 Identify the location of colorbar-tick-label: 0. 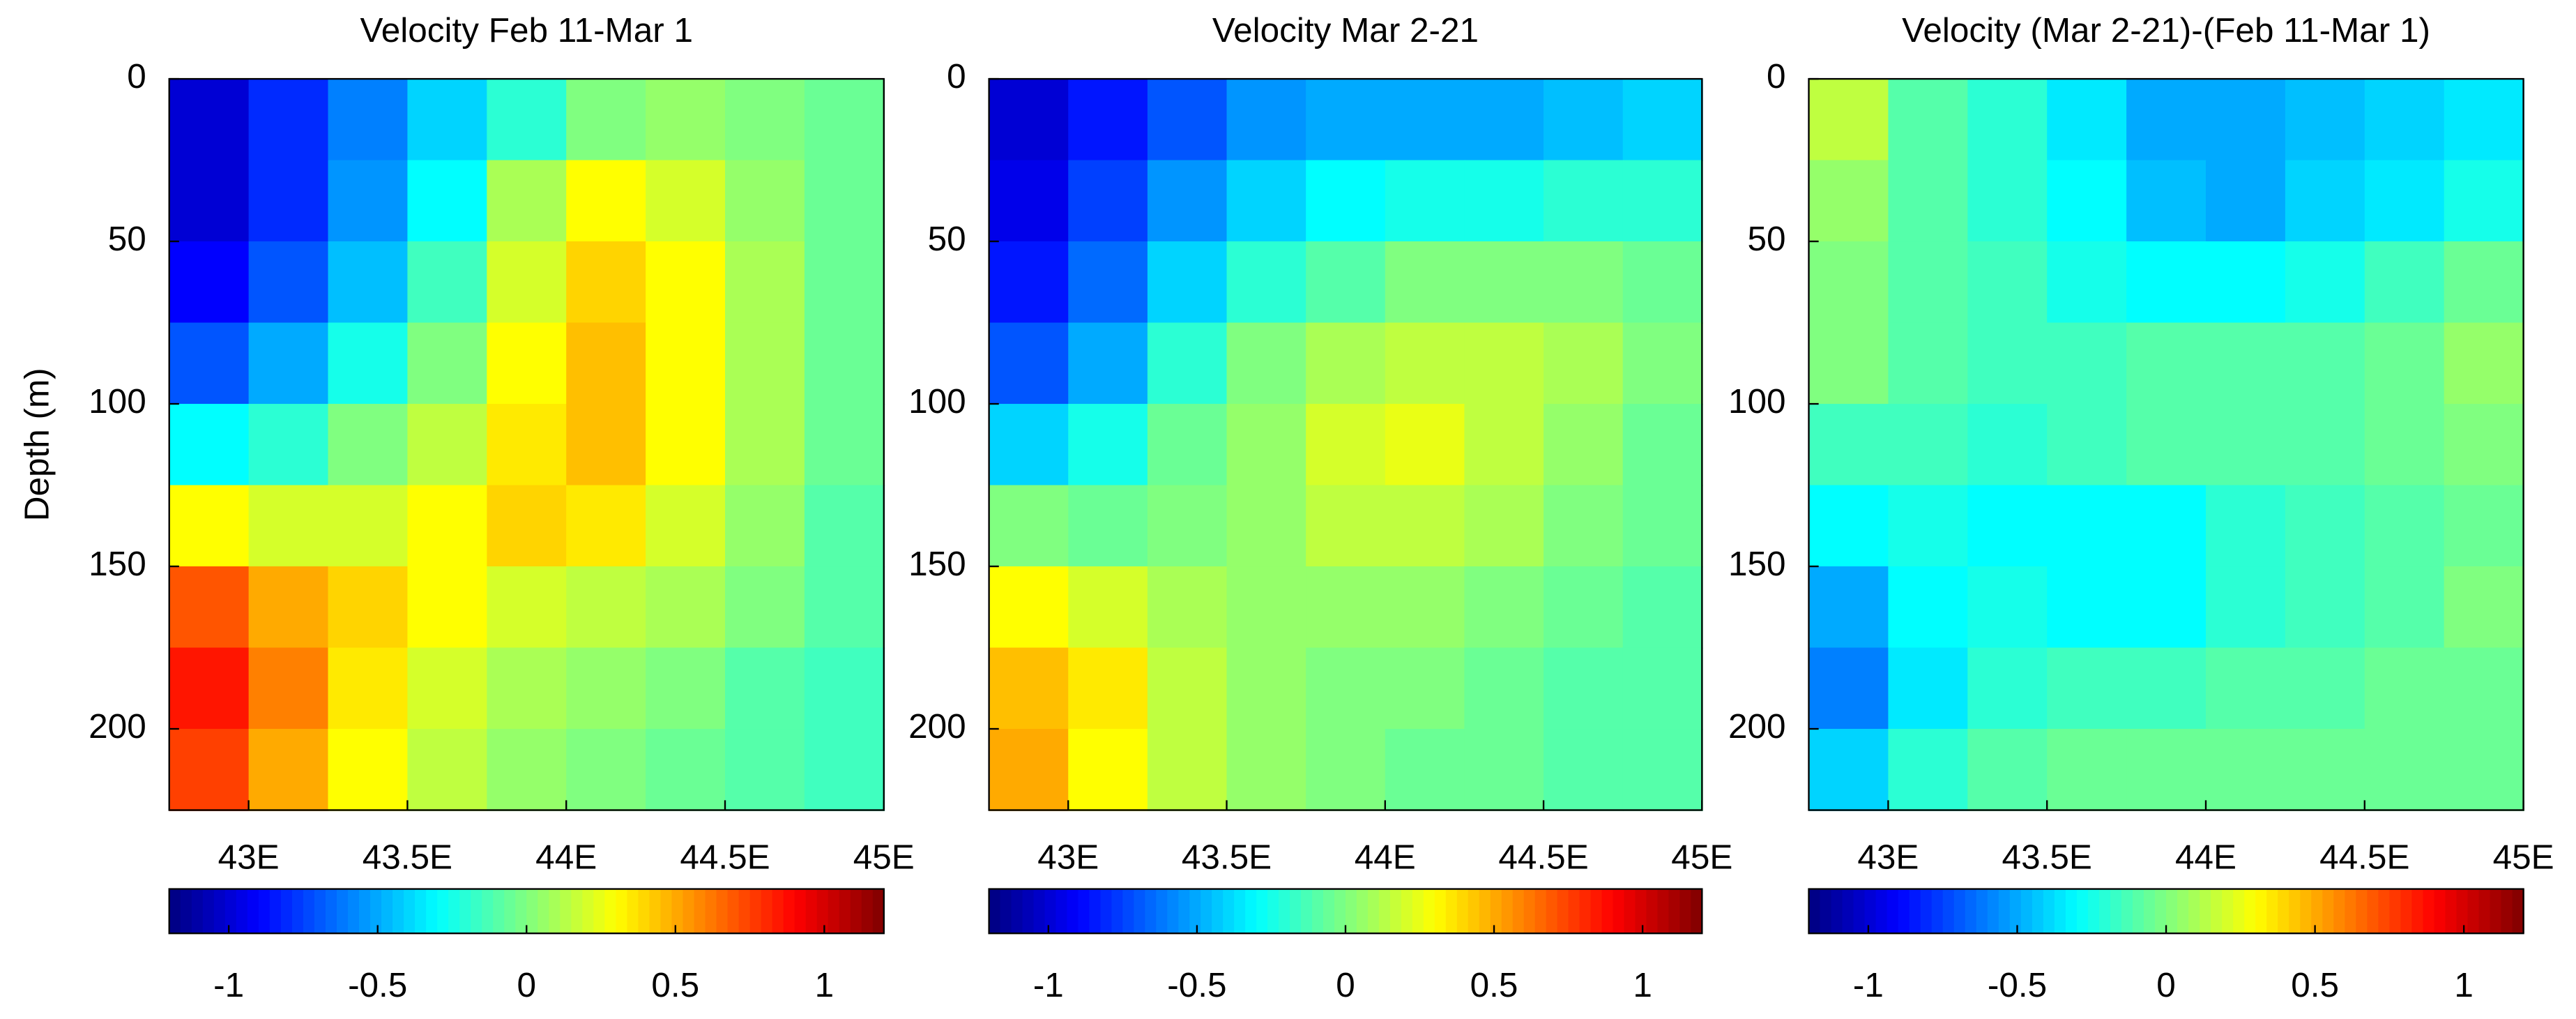
(527, 985).